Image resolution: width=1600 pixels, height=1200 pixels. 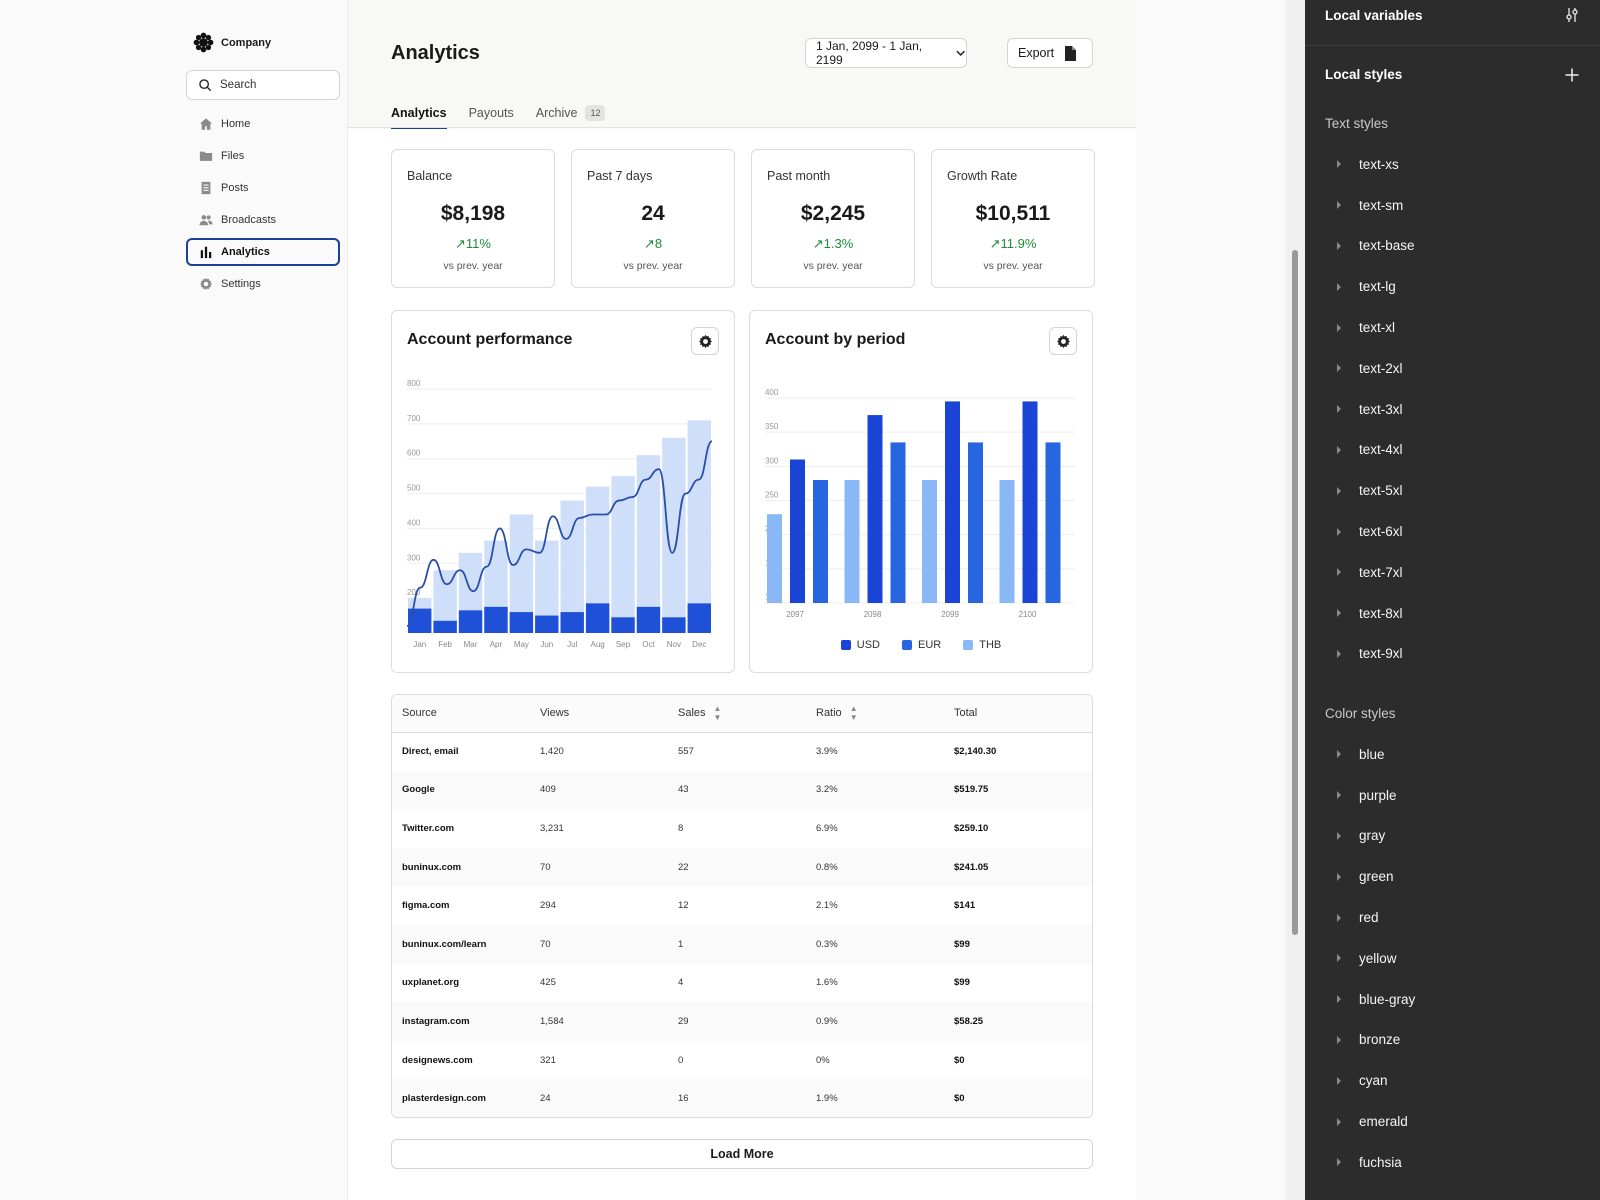 What do you see at coordinates (674, 625) in the screenshot?
I see `bar` at bounding box center [674, 625].